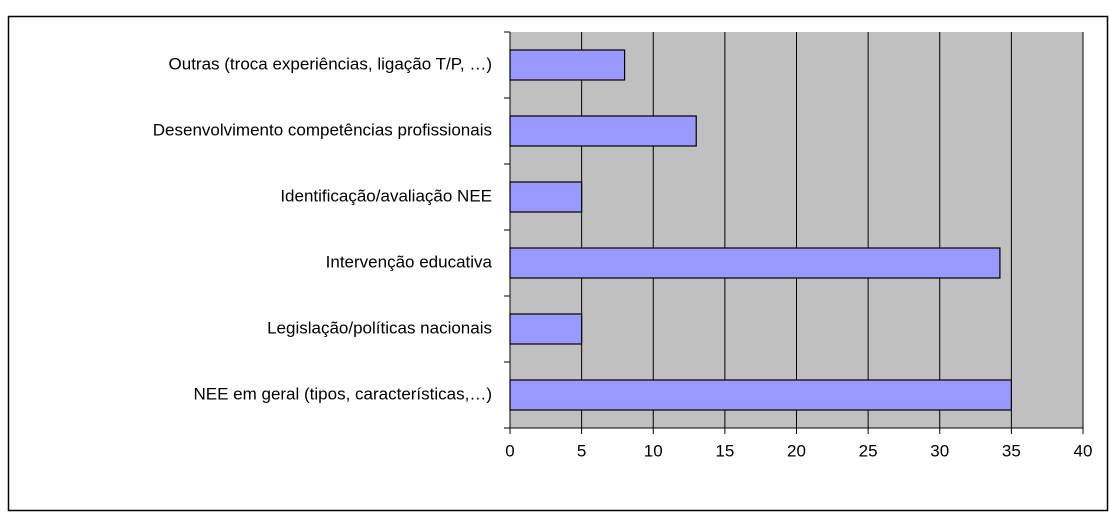  What do you see at coordinates (796, 450) in the screenshot?
I see `x-tick-label: 20` at bounding box center [796, 450].